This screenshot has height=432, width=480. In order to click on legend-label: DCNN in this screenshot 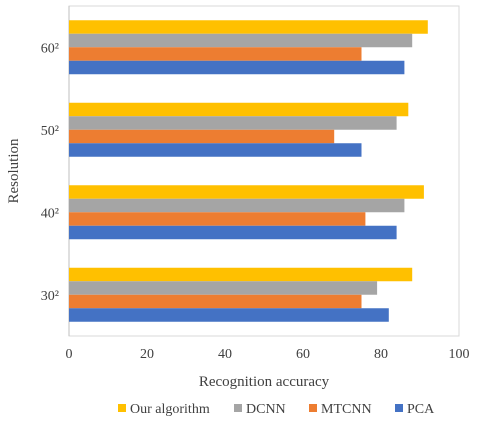, I will do `click(266, 409)`.